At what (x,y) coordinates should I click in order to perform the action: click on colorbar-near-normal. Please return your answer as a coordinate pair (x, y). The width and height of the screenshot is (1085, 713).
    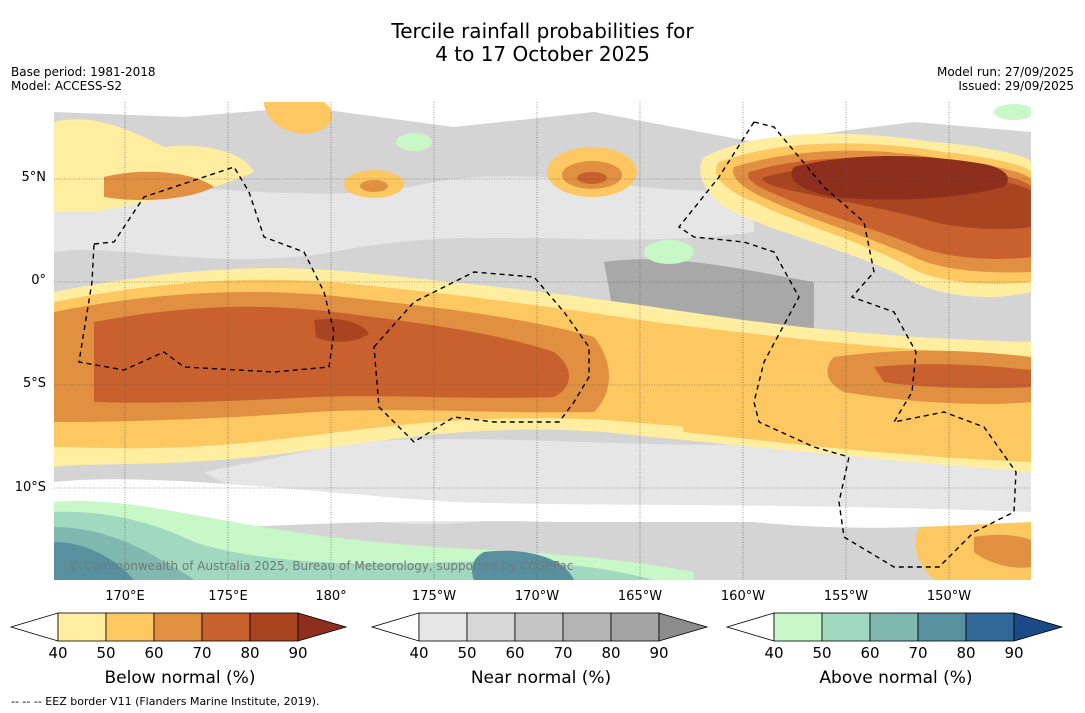
    Looking at the image, I should click on (540, 627).